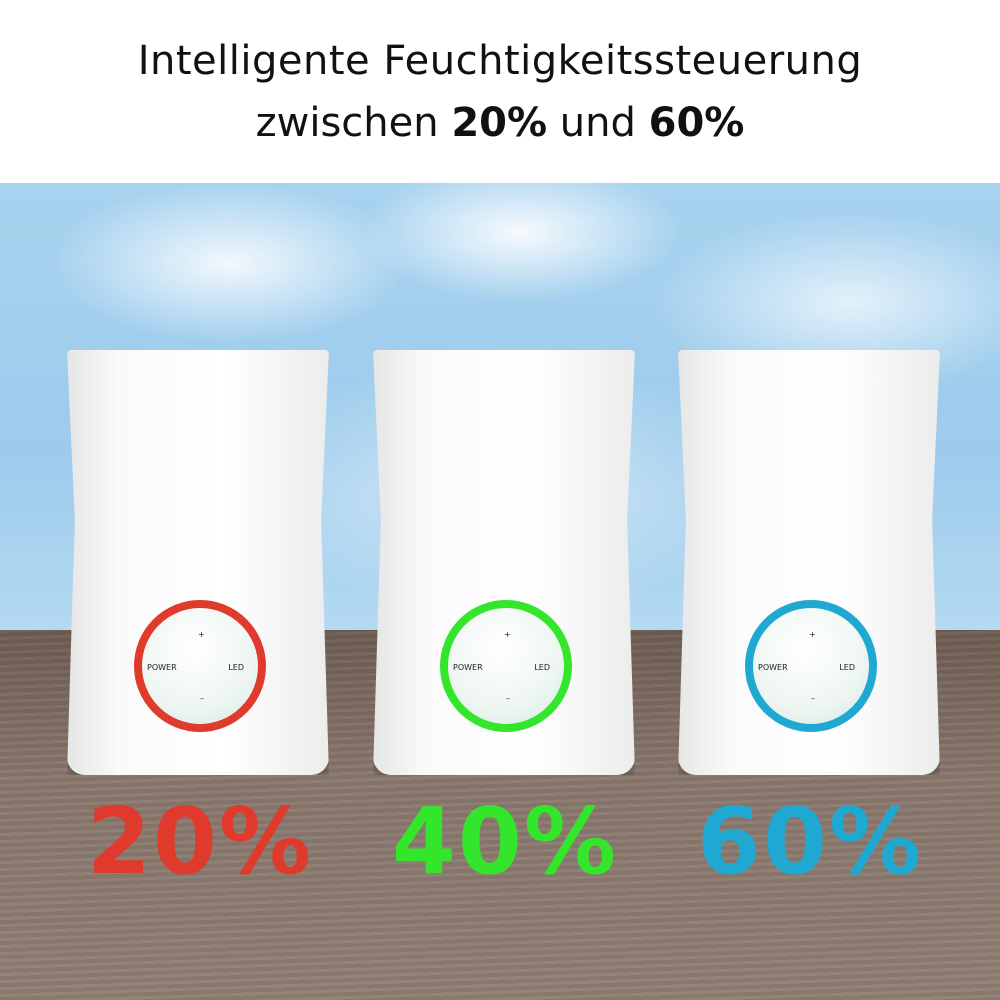  I want to click on title-line-2: zwischen 20% und 60%, so click(500, 123).